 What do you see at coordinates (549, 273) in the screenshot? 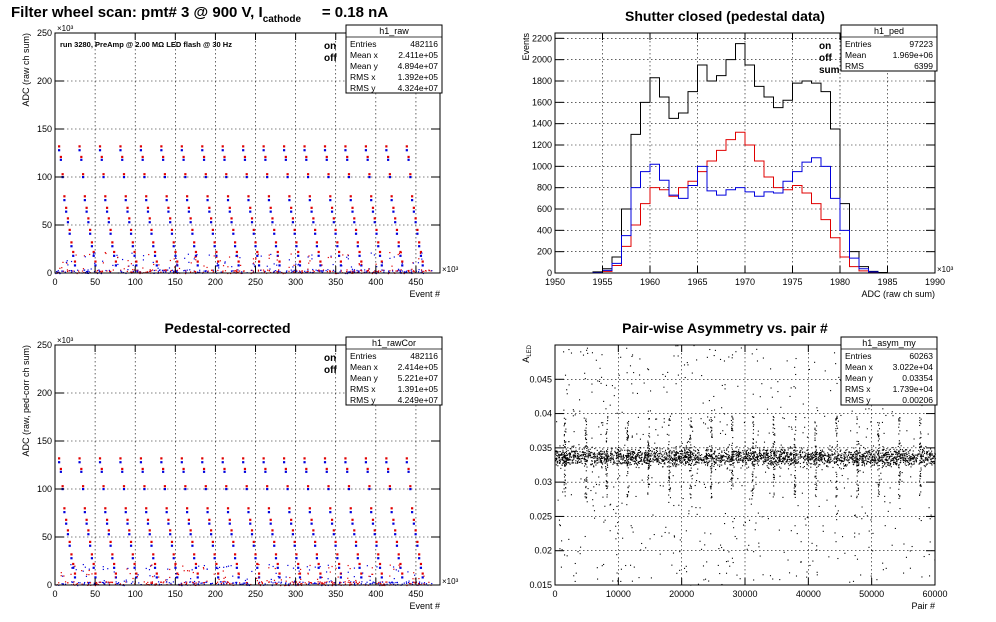
I see `y-tick-label: 0` at bounding box center [549, 273].